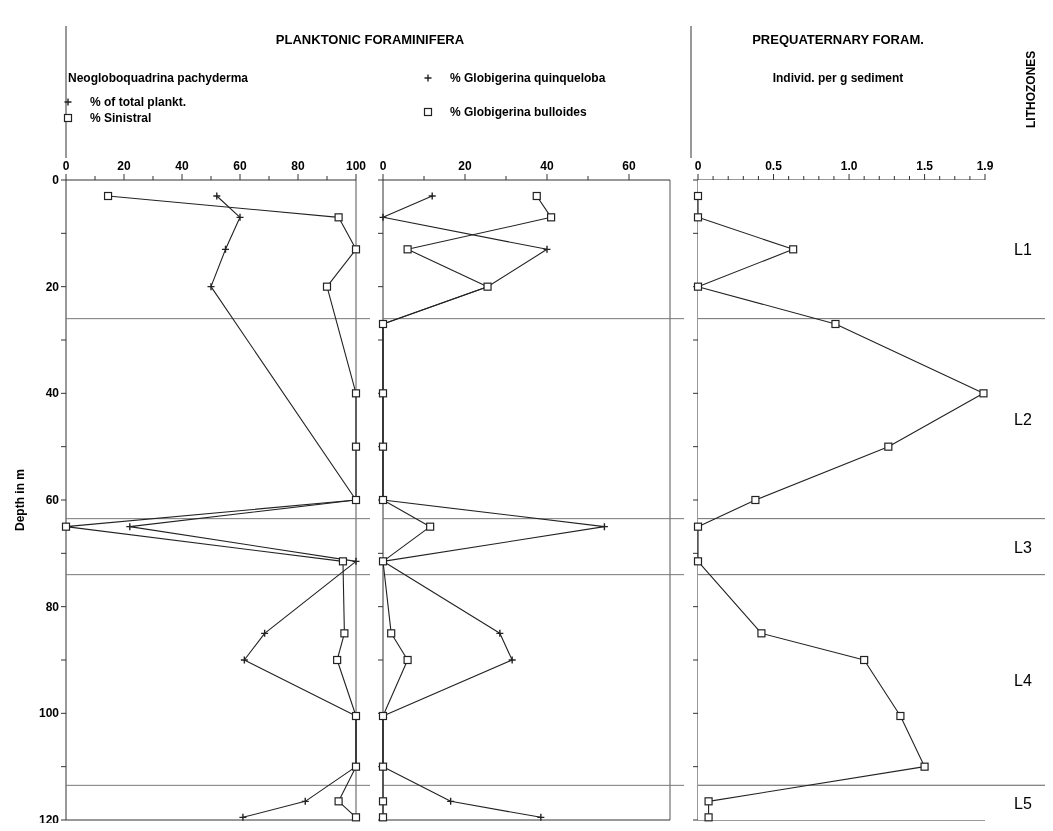 The height and width of the screenshot is (831, 1053). What do you see at coordinates (52, 286) in the screenshot?
I see `y-tick-label: 20` at bounding box center [52, 286].